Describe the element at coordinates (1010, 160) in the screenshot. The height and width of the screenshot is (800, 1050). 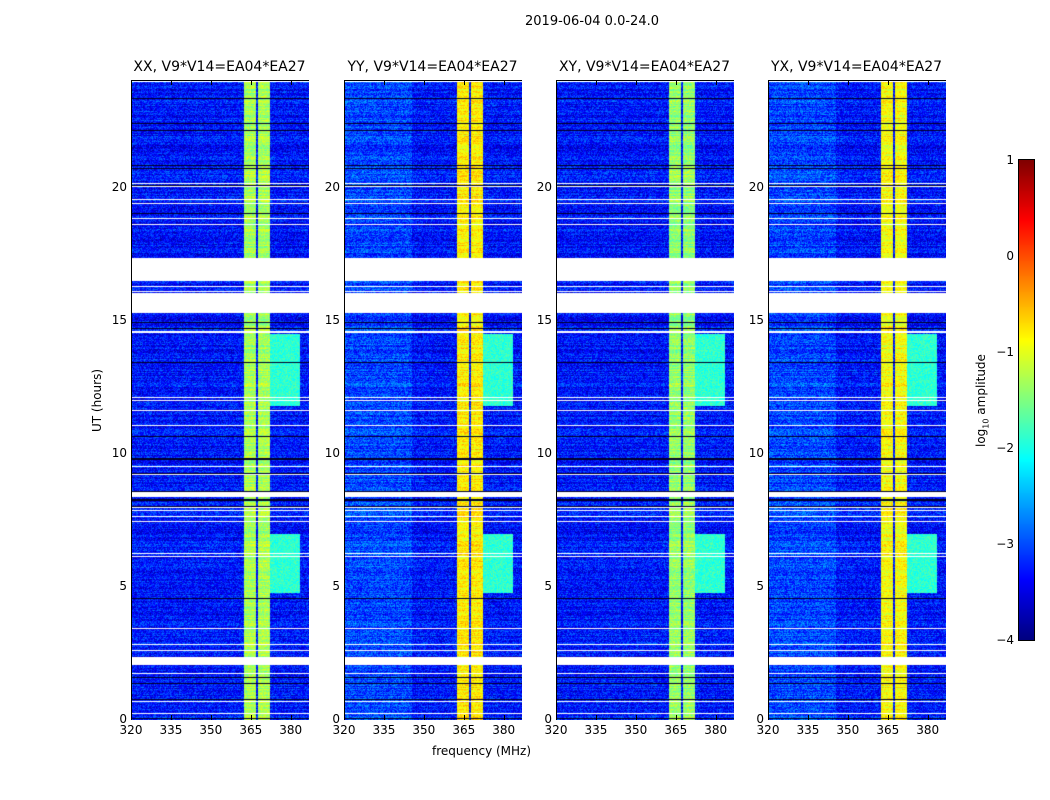
I see `colorbar-tick-label: 1` at that location.